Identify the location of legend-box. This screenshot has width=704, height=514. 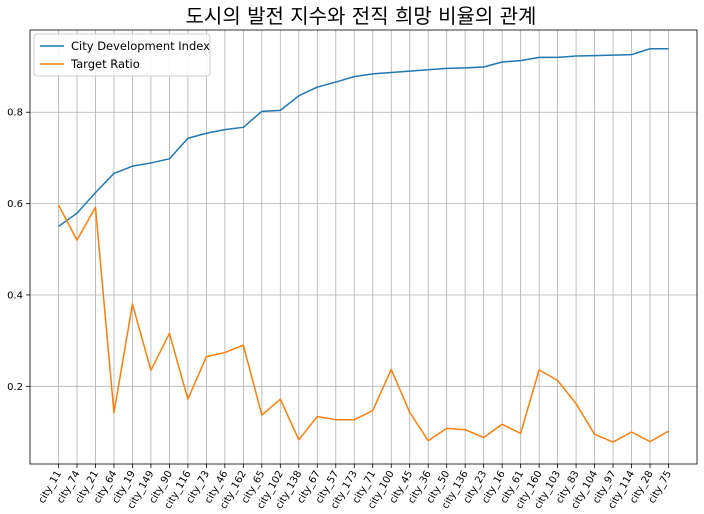
(122, 55).